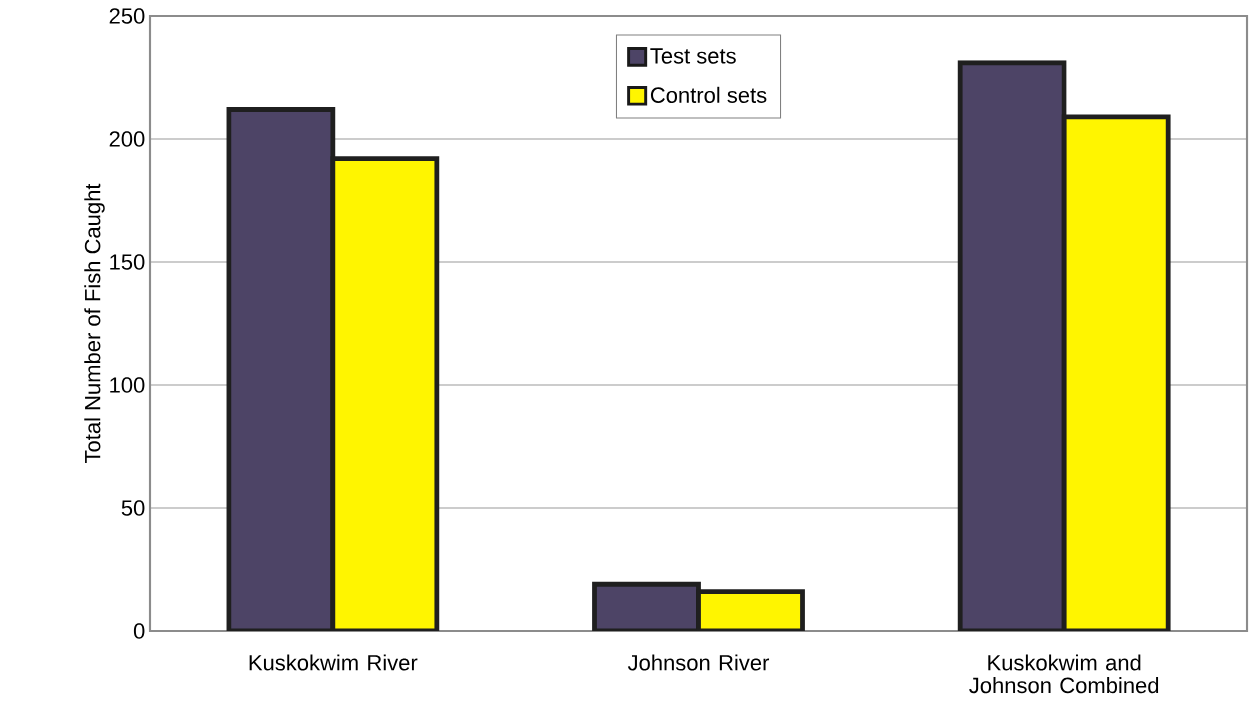 Image resolution: width=1249 pixels, height=714 pixels. Describe the element at coordinates (127, 16) in the screenshot. I see `y-tick-label: 250` at that location.